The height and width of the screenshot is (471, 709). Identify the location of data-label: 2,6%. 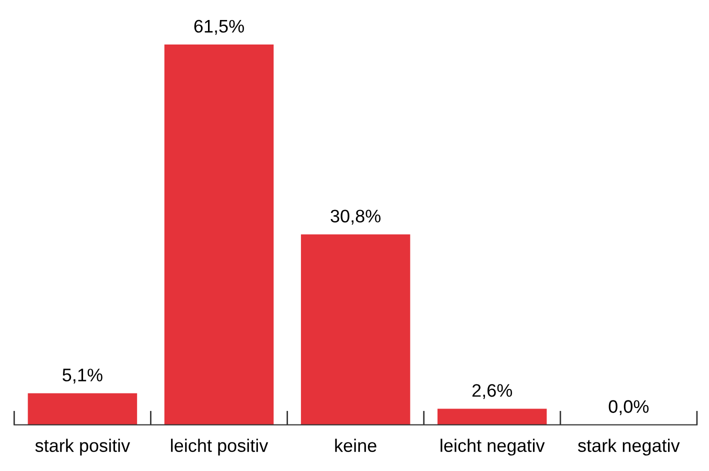
(492, 391).